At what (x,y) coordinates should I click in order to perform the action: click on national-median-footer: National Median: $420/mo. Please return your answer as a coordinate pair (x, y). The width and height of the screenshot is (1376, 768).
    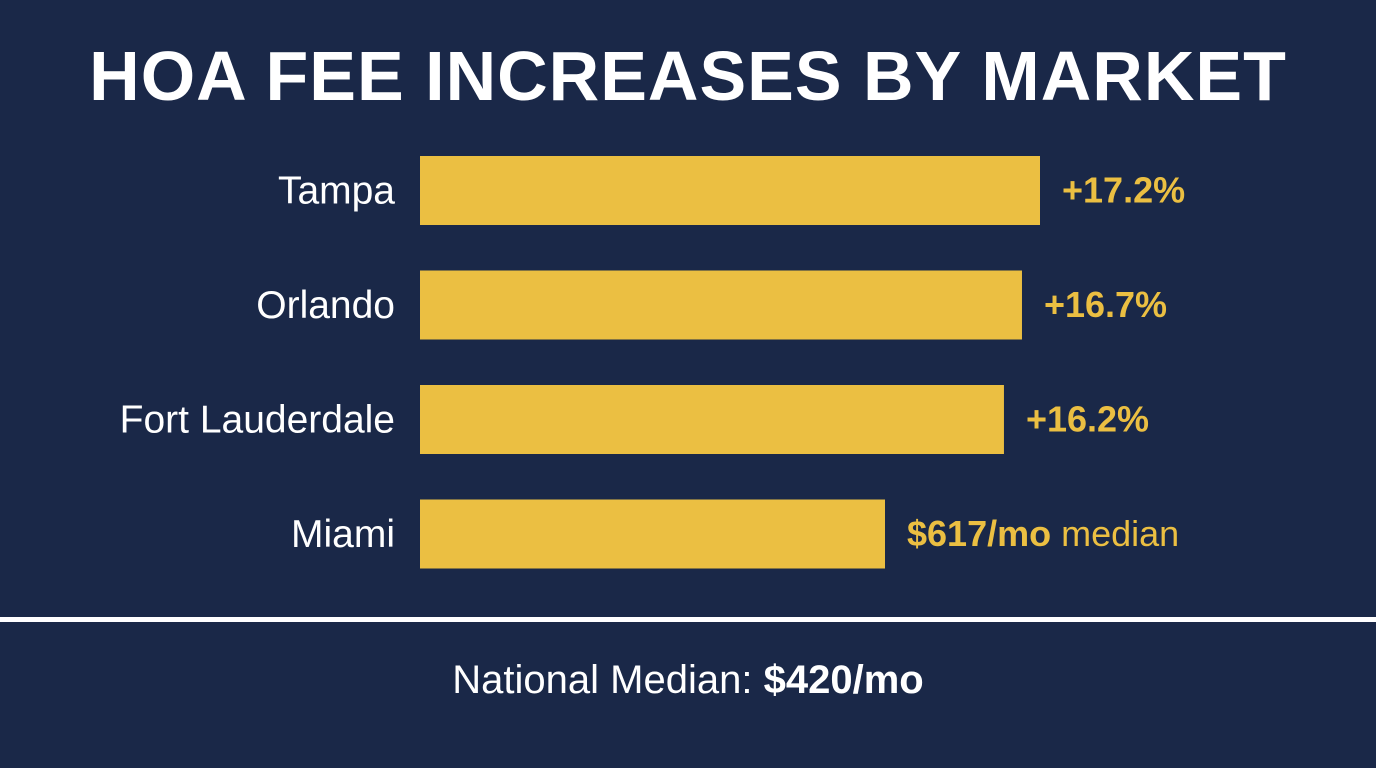
    Looking at the image, I should click on (688, 680).